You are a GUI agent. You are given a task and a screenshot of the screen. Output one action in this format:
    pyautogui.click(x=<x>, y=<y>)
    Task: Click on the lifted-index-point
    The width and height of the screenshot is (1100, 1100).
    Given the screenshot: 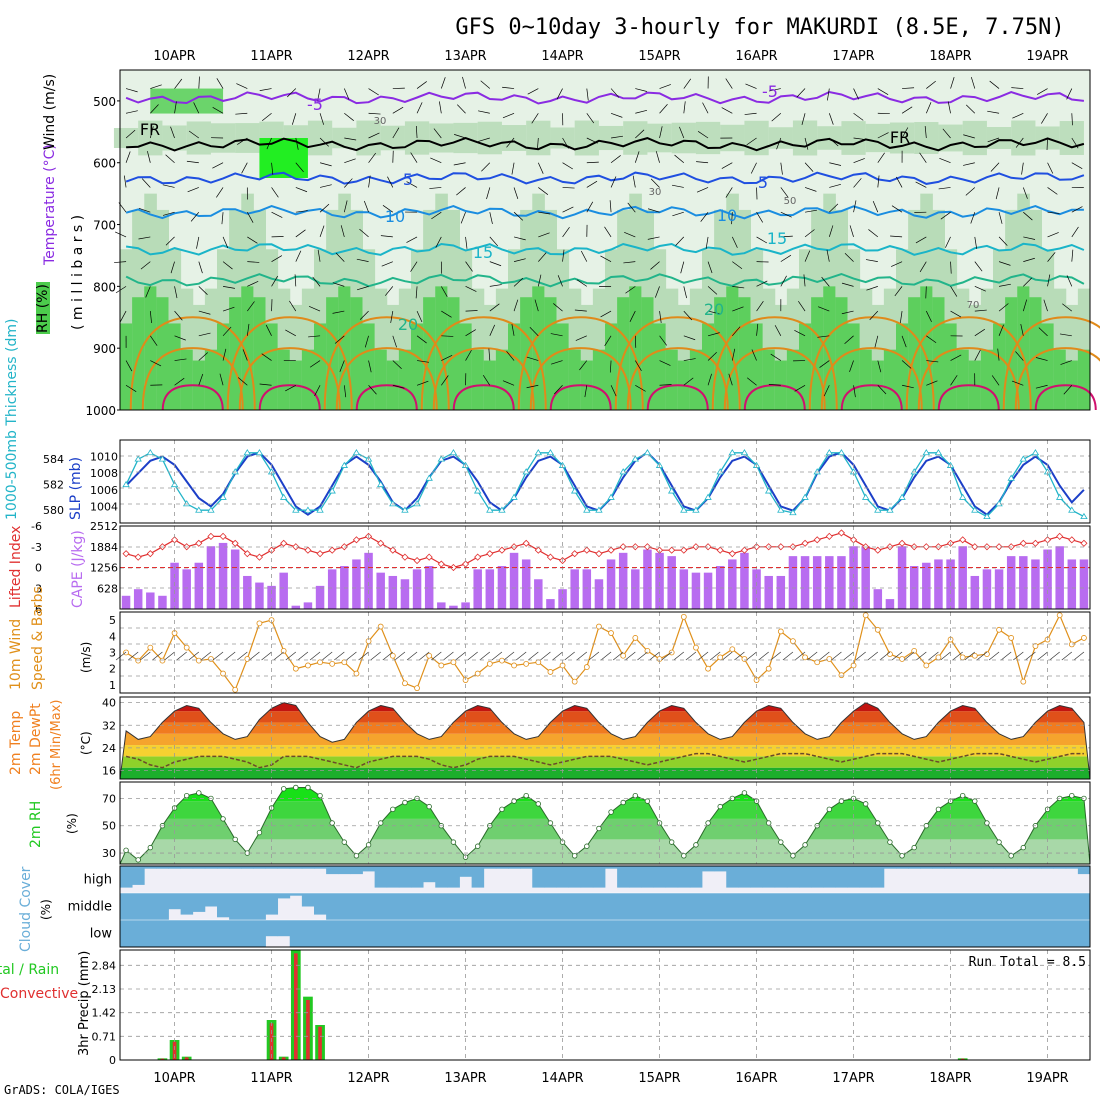 What is the action you would take?
    pyautogui.click(x=405, y=557)
    